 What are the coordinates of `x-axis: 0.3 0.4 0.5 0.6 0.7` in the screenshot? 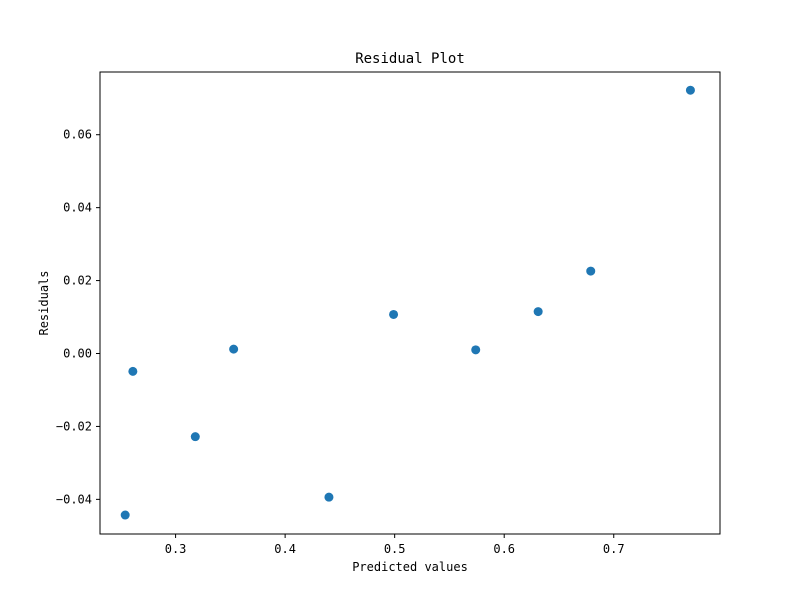 It's located at (395, 545).